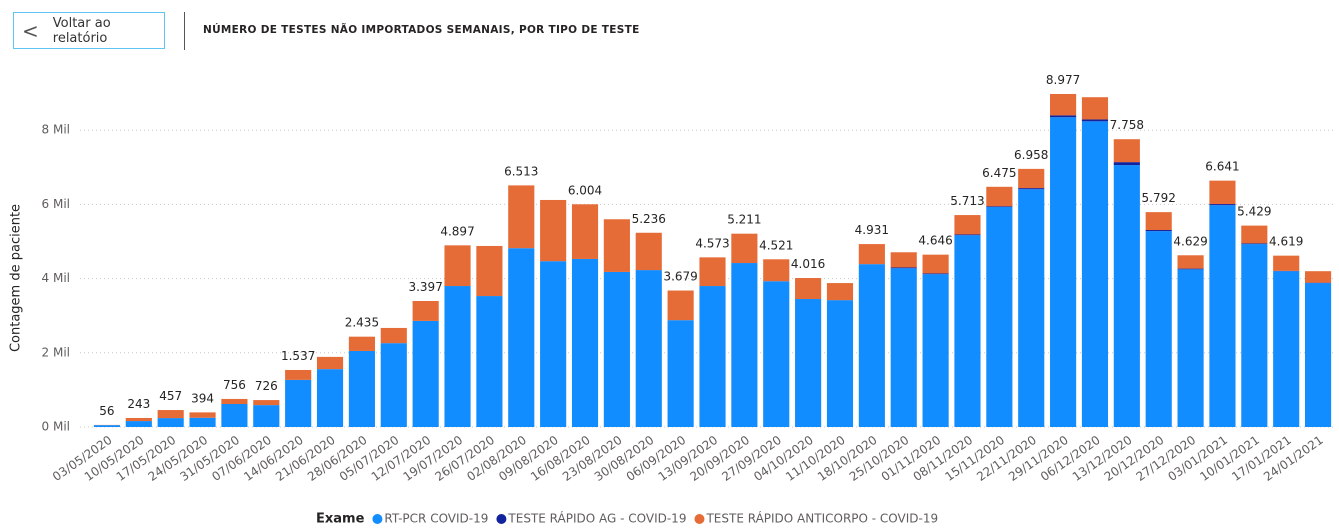 This screenshot has width=1339, height=531. What do you see at coordinates (436, 519) in the screenshot?
I see `legend-label: RT-PCR COVID-19` at bounding box center [436, 519].